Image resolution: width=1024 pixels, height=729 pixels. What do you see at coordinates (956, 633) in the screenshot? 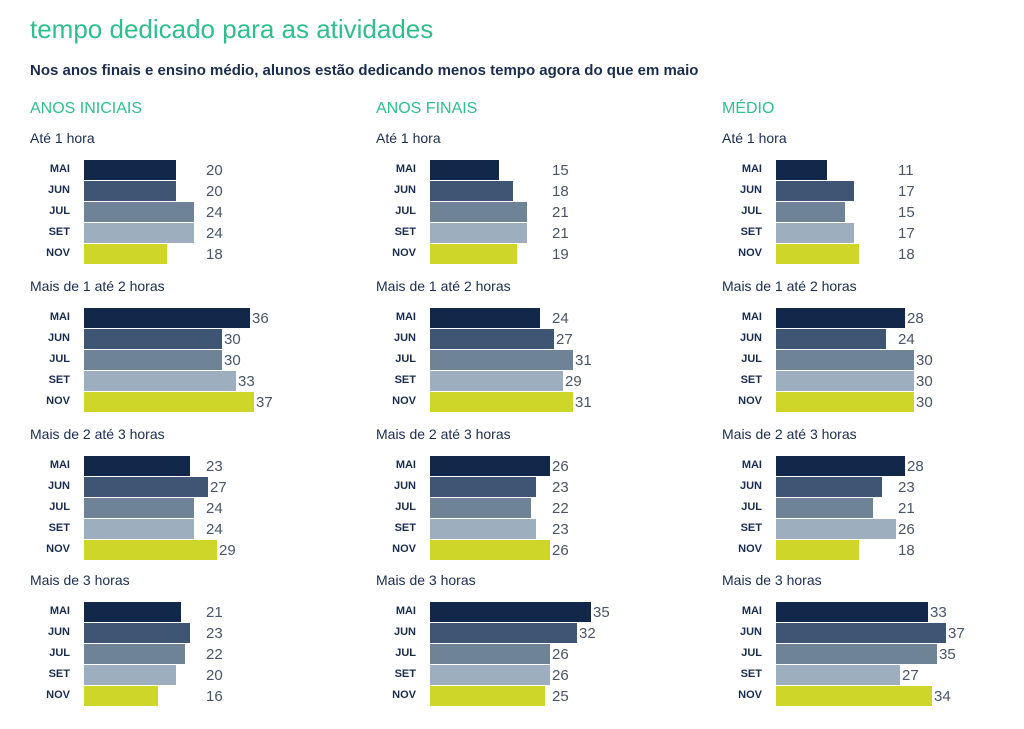
I see `data-label: 37` at bounding box center [956, 633].